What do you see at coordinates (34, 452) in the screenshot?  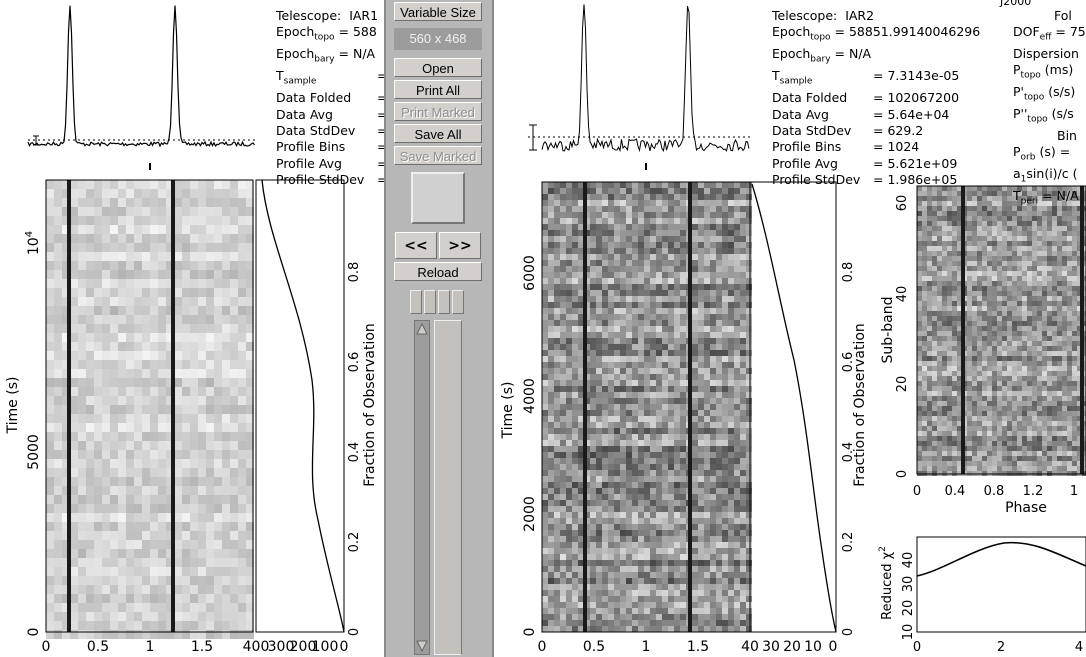 I see `left-ytick: 5000` at bounding box center [34, 452].